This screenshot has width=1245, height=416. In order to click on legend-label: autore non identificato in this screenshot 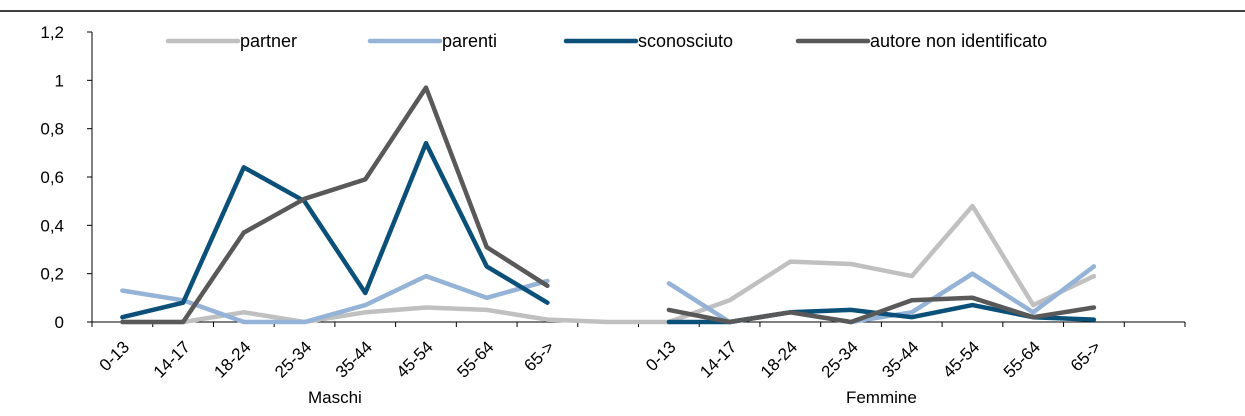, I will do `click(958, 41)`.